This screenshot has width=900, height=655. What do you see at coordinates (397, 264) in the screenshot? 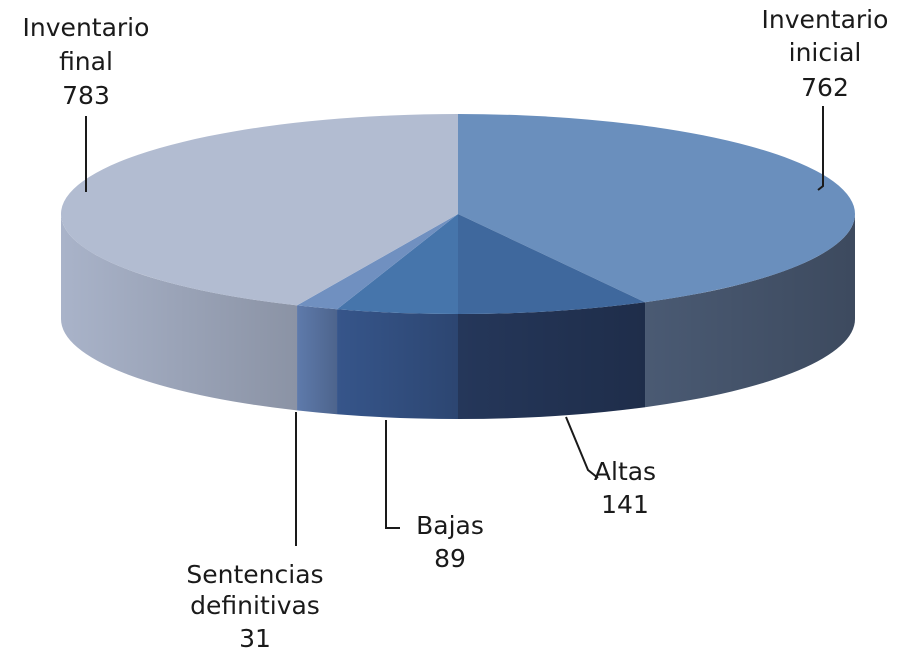
I see `pie-slice-bajas` at bounding box center [397, 264].